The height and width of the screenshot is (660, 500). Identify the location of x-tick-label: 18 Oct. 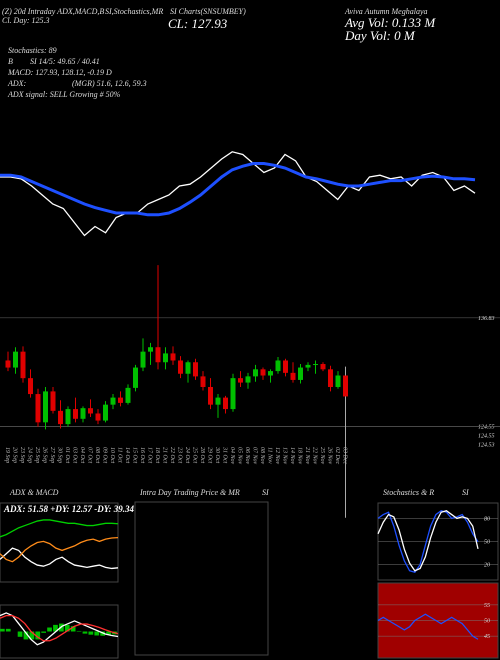
(157, 455).